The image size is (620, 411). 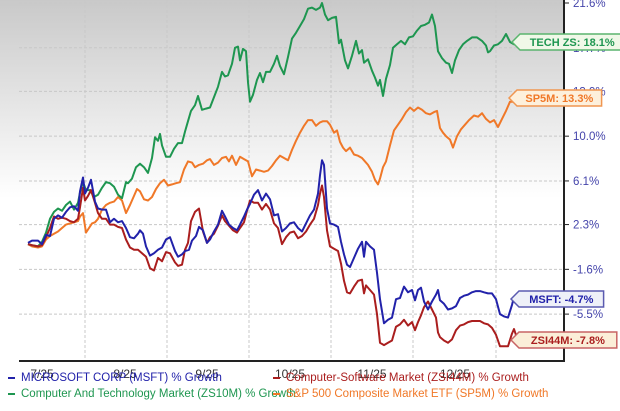 What do you see at coordinates (42, 374) in the screenshot?
I see `x-tick-label: 7/25` at bounding box center [42, 374].